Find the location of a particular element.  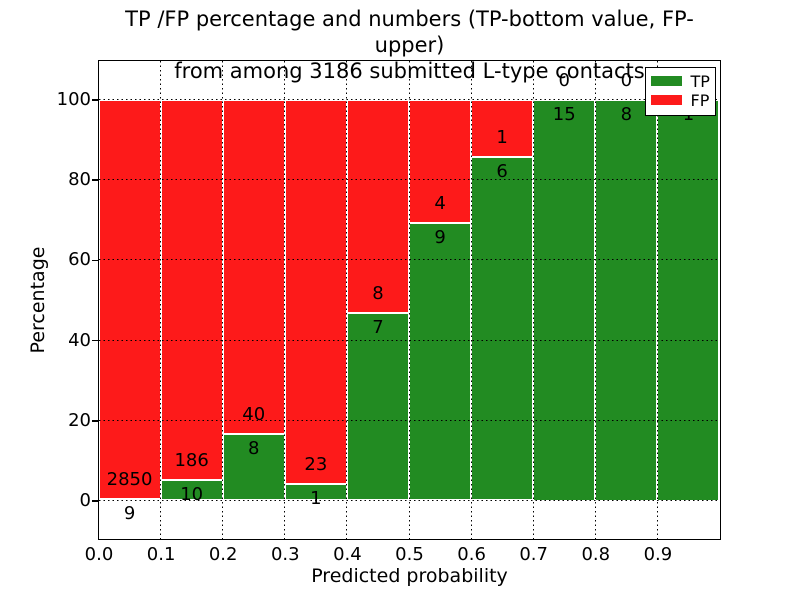

y-axis-label: Percentage is located at coordinates (38, 300).